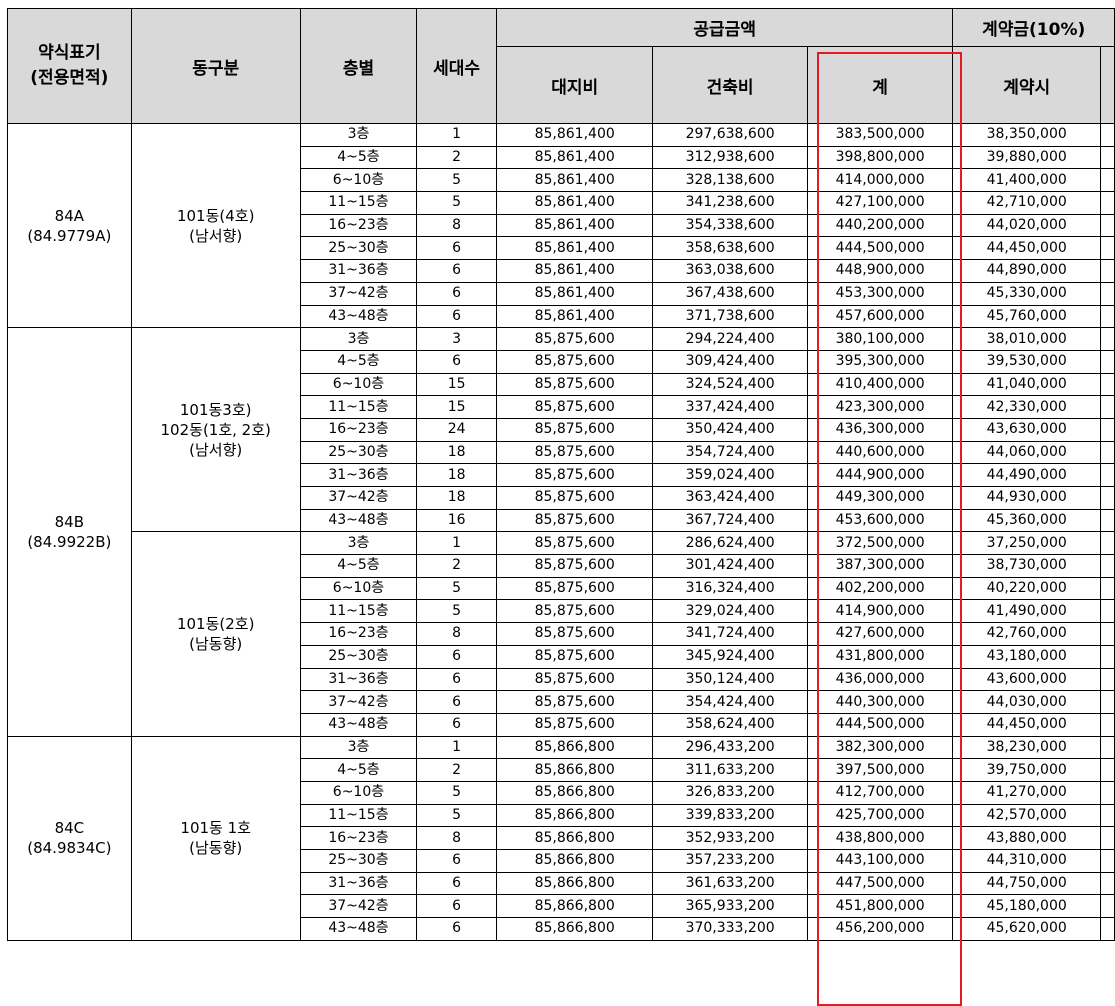 The width and height of the screenshot is (1115, 1006). What do you see at coordinates (724, 27) in the screenshot?
I see `header-supply-price: 공급금액` at bounding box center [724, 27].